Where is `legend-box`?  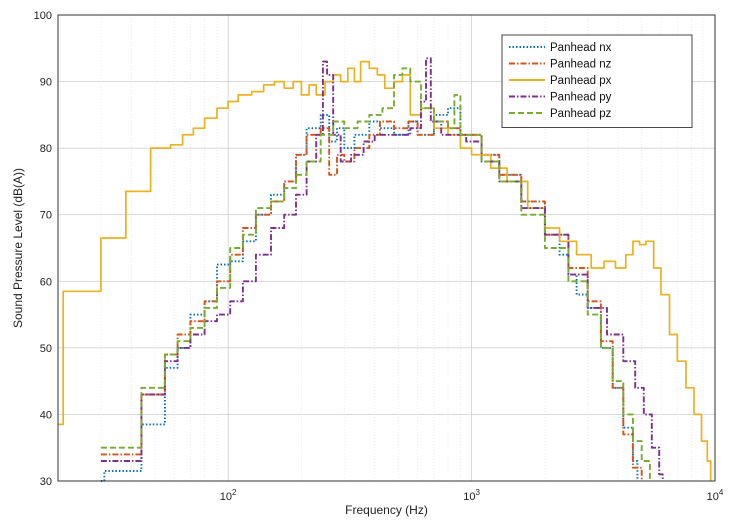 legend-box is located at coordinates (597, 81).